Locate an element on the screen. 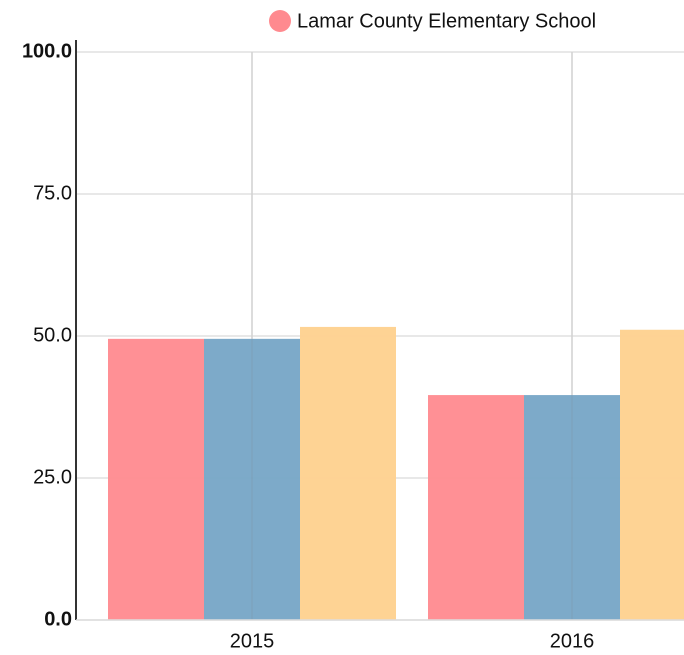 This screenshot has width=684, height=655. legend-marker is located at coordinates (280, 21).